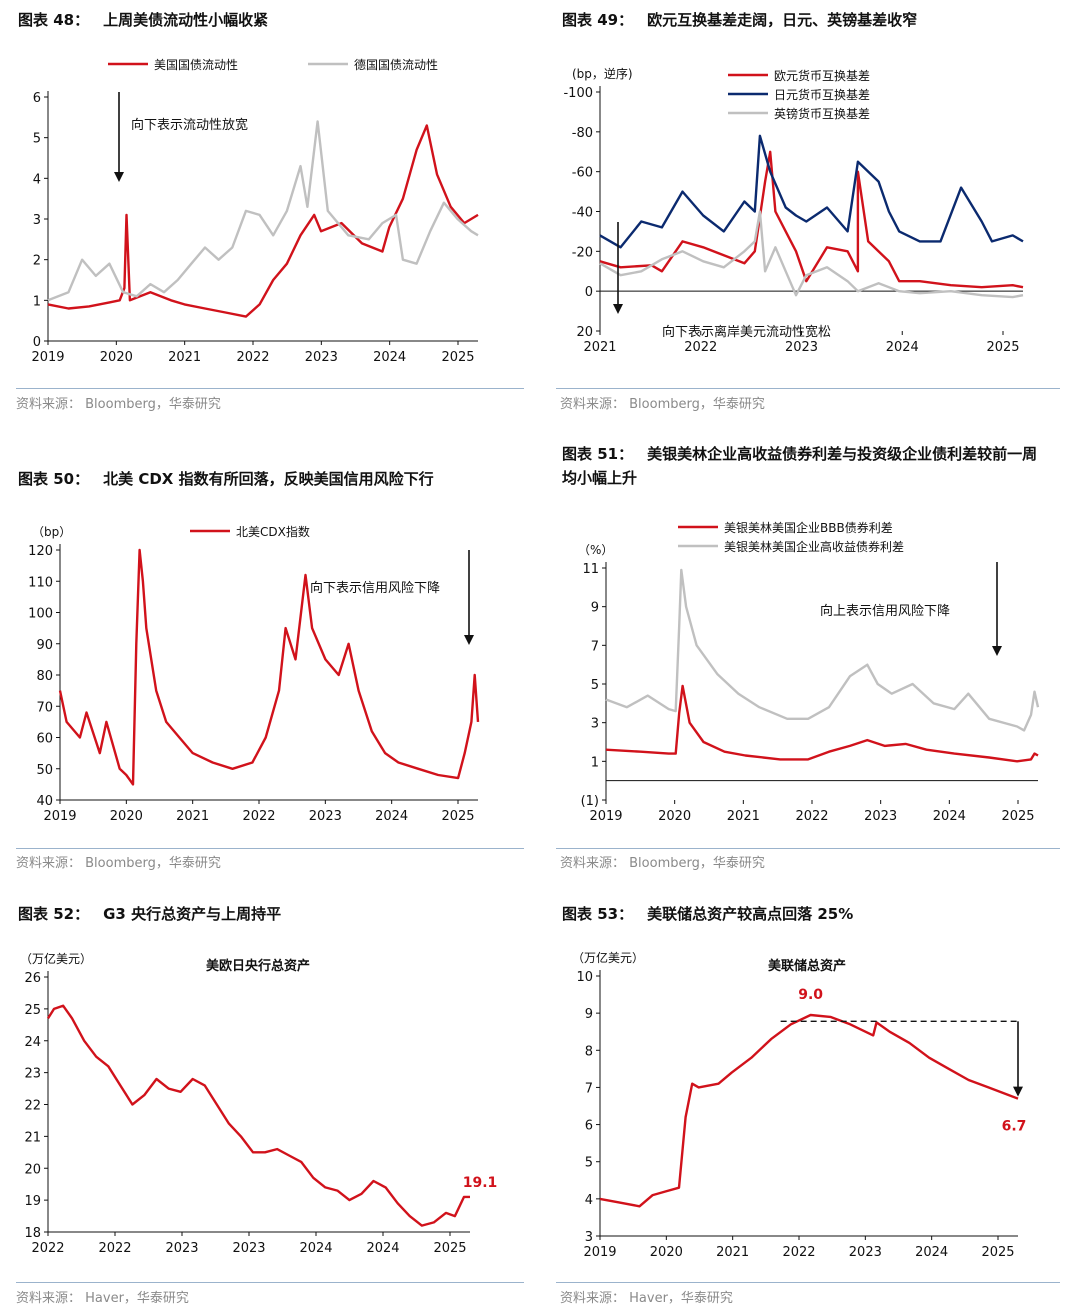 The height and width of the screenshot is (1308, 1080). What do you see at coordinates (184, 357) in the screenshot?
I see `c48-xtick-label: 2021` at bounding box center [184, 357].